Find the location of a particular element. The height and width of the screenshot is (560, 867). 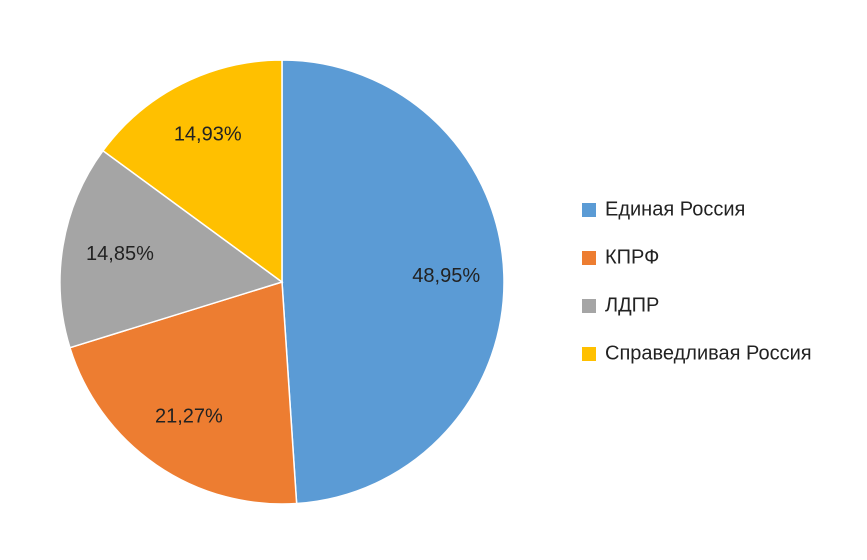

legend-label: Справедливая Россия is located at coordinates (708, 353).